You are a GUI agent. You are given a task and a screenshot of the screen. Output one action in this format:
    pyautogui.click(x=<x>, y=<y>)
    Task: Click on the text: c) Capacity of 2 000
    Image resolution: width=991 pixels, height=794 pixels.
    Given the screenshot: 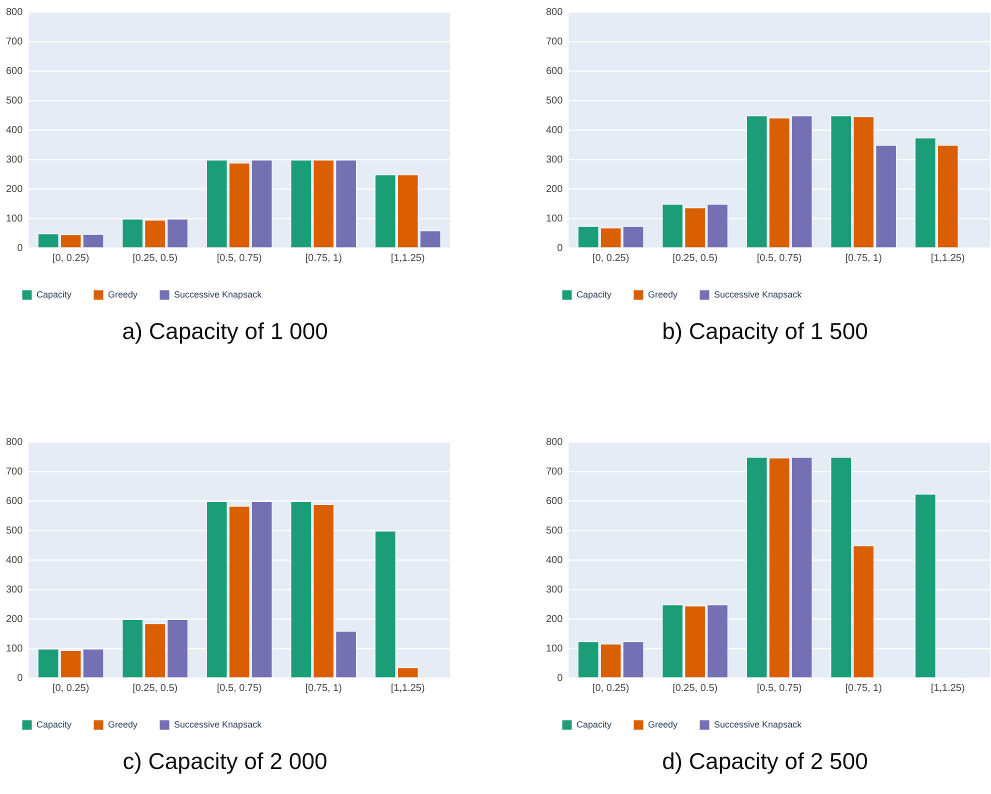 What is the action you would take?
    pyautogui.click(x=225, y=761)
    